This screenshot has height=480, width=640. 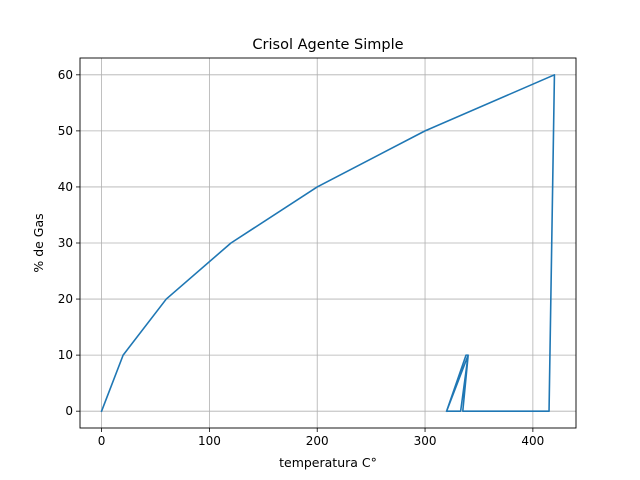 I want to click on y-tick-label: 30, so click(x=65, y=243).